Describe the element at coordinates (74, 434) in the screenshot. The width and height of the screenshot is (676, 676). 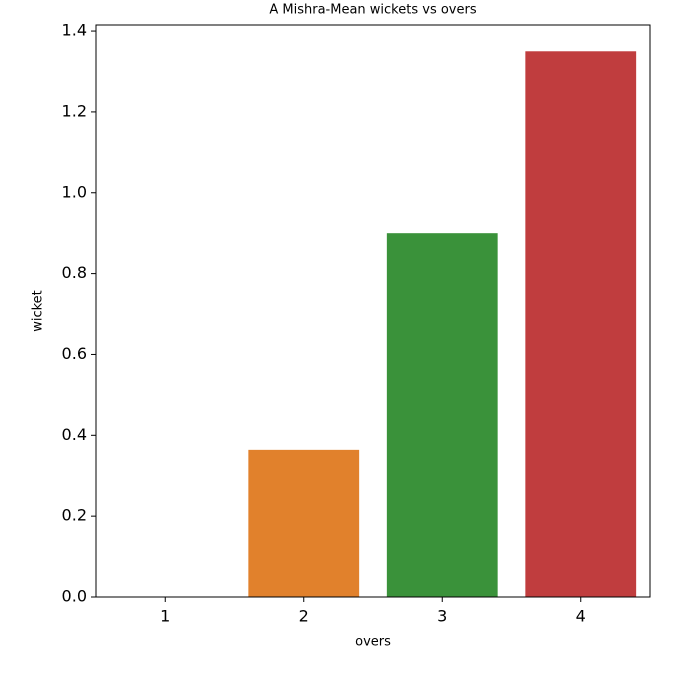
I see `y-tick-label: 0.4` at that location.